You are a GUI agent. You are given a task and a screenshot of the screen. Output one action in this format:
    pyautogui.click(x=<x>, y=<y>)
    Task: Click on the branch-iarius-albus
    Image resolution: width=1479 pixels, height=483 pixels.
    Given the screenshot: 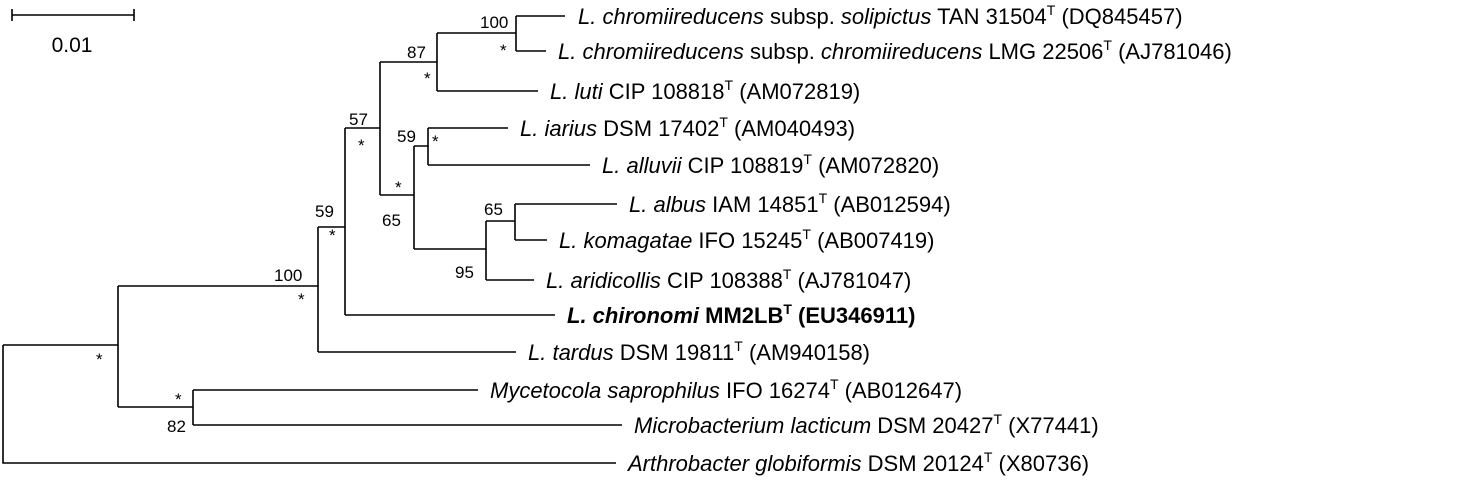 What is the action you would take?
    pyautogui.click(x=449, y=197)
    